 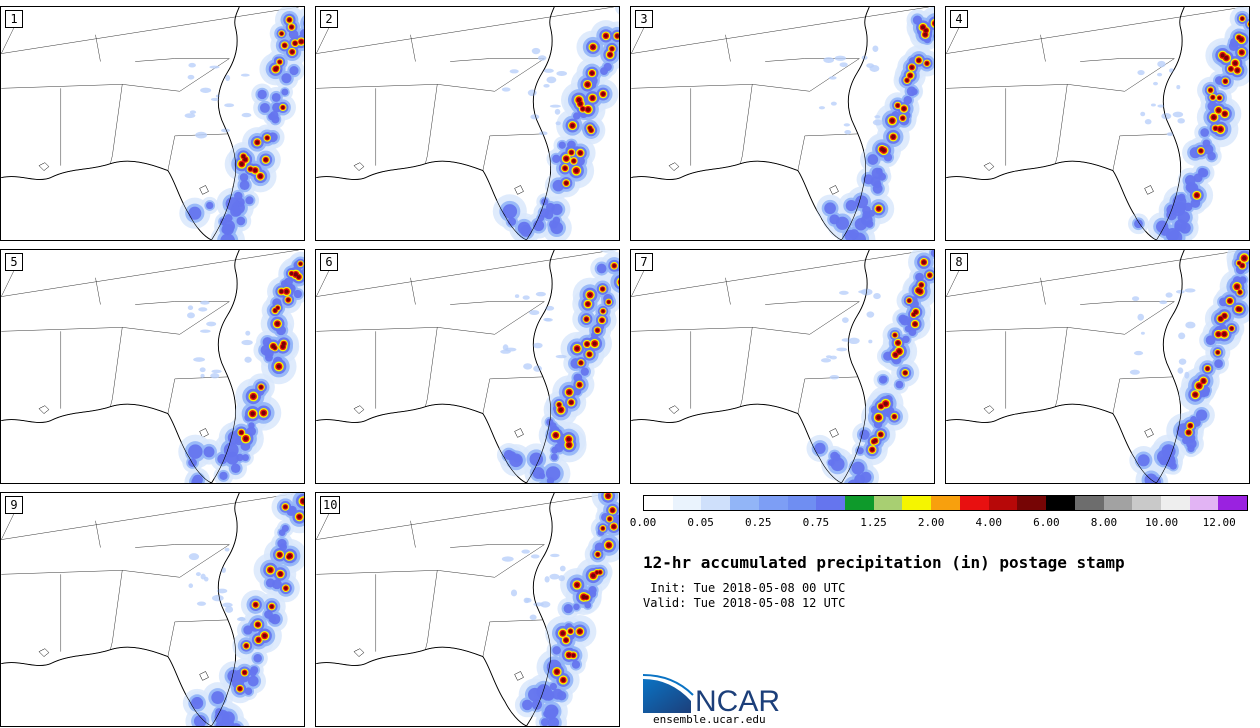 What do you see at coordinates (1046, 522) in the screenshot?
I see `colorbar-tick-label: 6.00` at bounding box center [1046, 522].